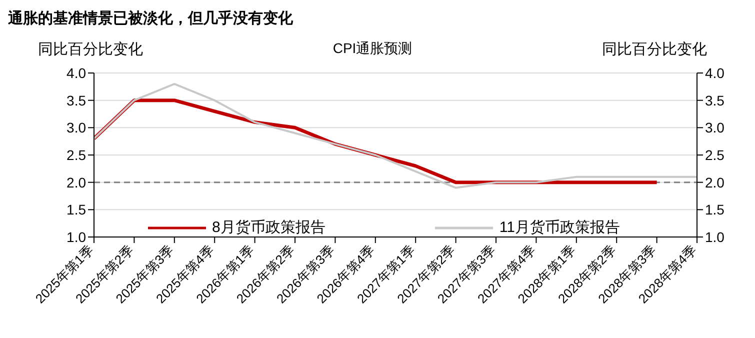 This screenshot has width=755, height=338. What do you see at coordinates (76, 128) in the screenshot?
I see `y-tick-label: 3.0` at bounding box center [76, 128].